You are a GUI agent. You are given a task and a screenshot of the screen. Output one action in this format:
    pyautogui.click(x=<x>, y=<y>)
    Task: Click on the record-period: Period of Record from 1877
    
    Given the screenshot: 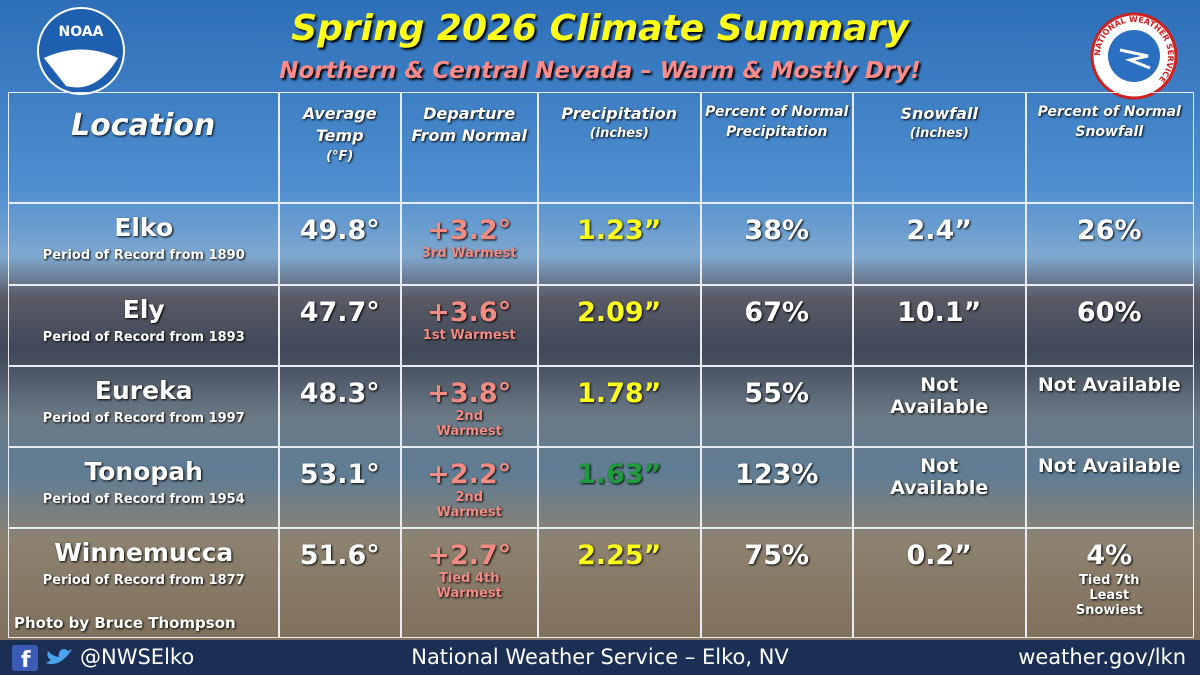 What is the action you would take?
    pyautogui.click(x=143, y=580)
    